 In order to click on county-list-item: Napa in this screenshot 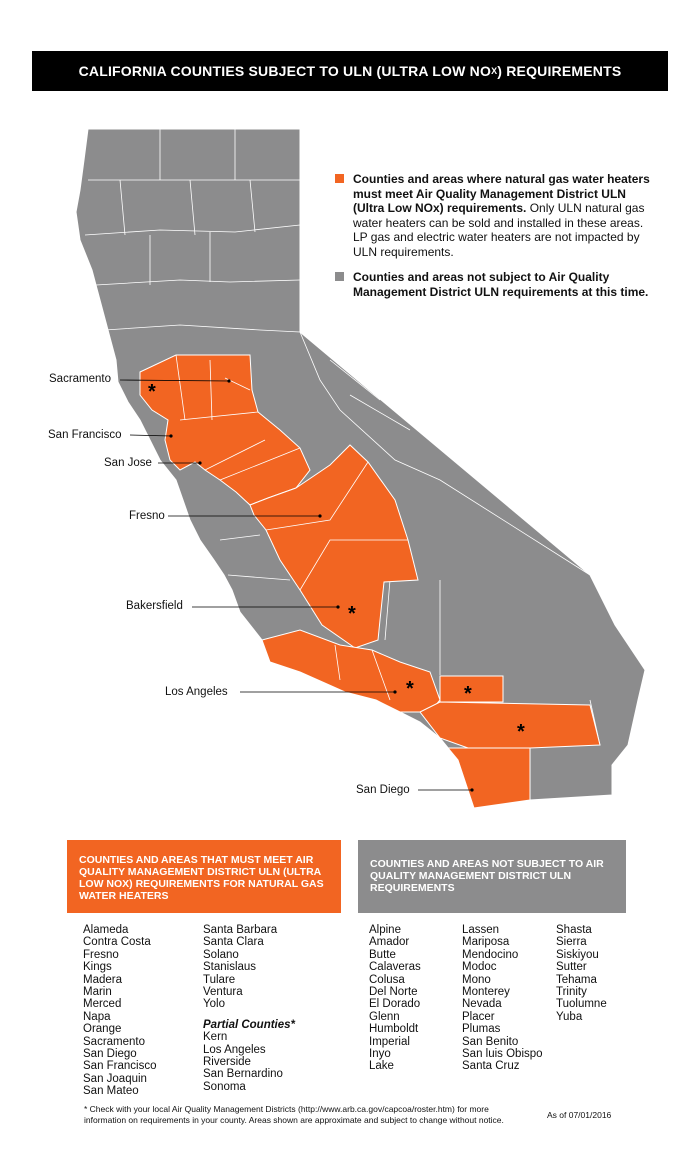, I will do `click(97, 1016)`.